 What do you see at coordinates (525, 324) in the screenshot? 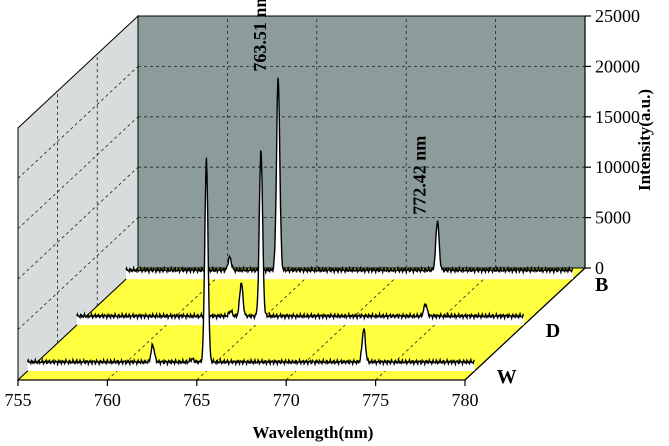
I see `depth-axis-line` at bounding box center [525, 324].